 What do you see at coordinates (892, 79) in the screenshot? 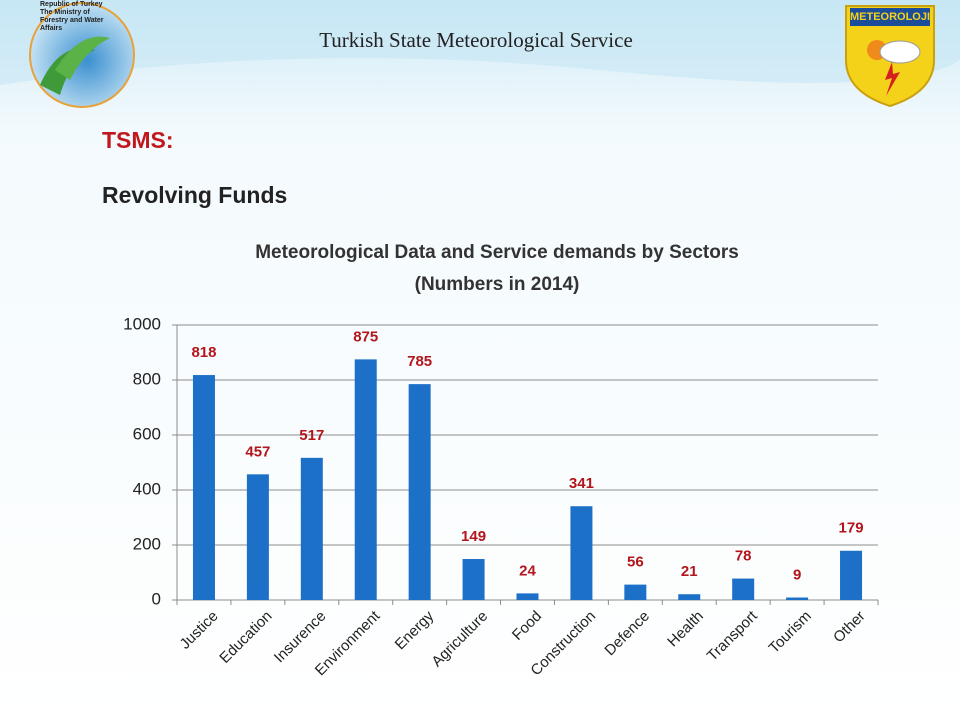
I see `logo-bolt` at bounding box center [892, 79].